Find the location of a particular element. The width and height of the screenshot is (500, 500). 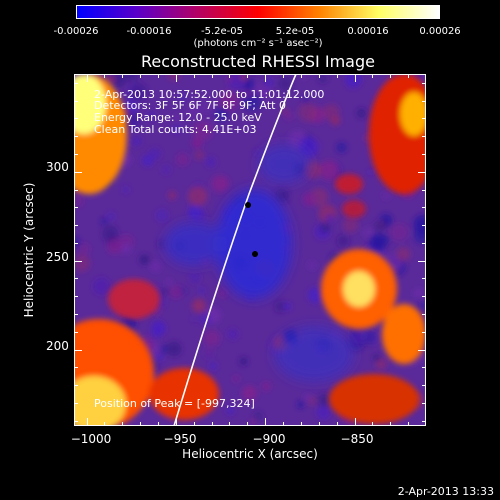

algorithm-counts-text: Clean Total counts: 4.41E+03 is located at coordinates (175, 129).